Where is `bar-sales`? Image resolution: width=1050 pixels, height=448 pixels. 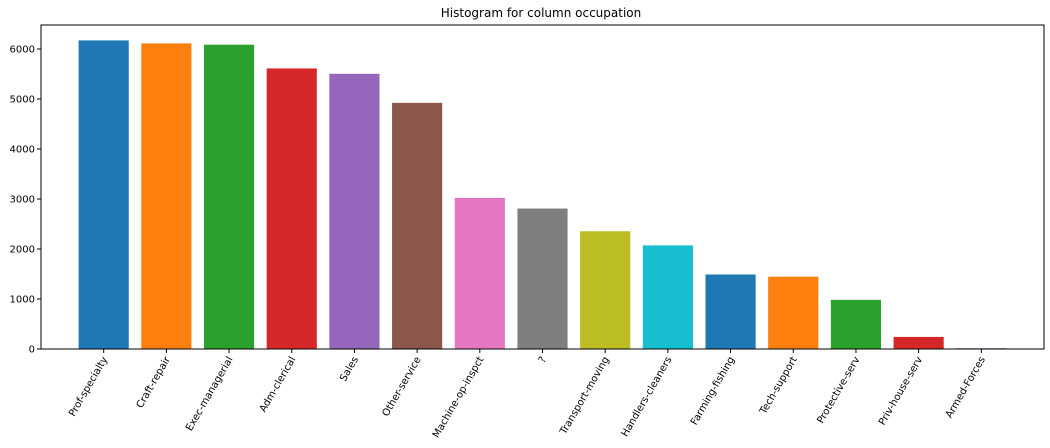 bar-sales is located at coordinates (354, 211).